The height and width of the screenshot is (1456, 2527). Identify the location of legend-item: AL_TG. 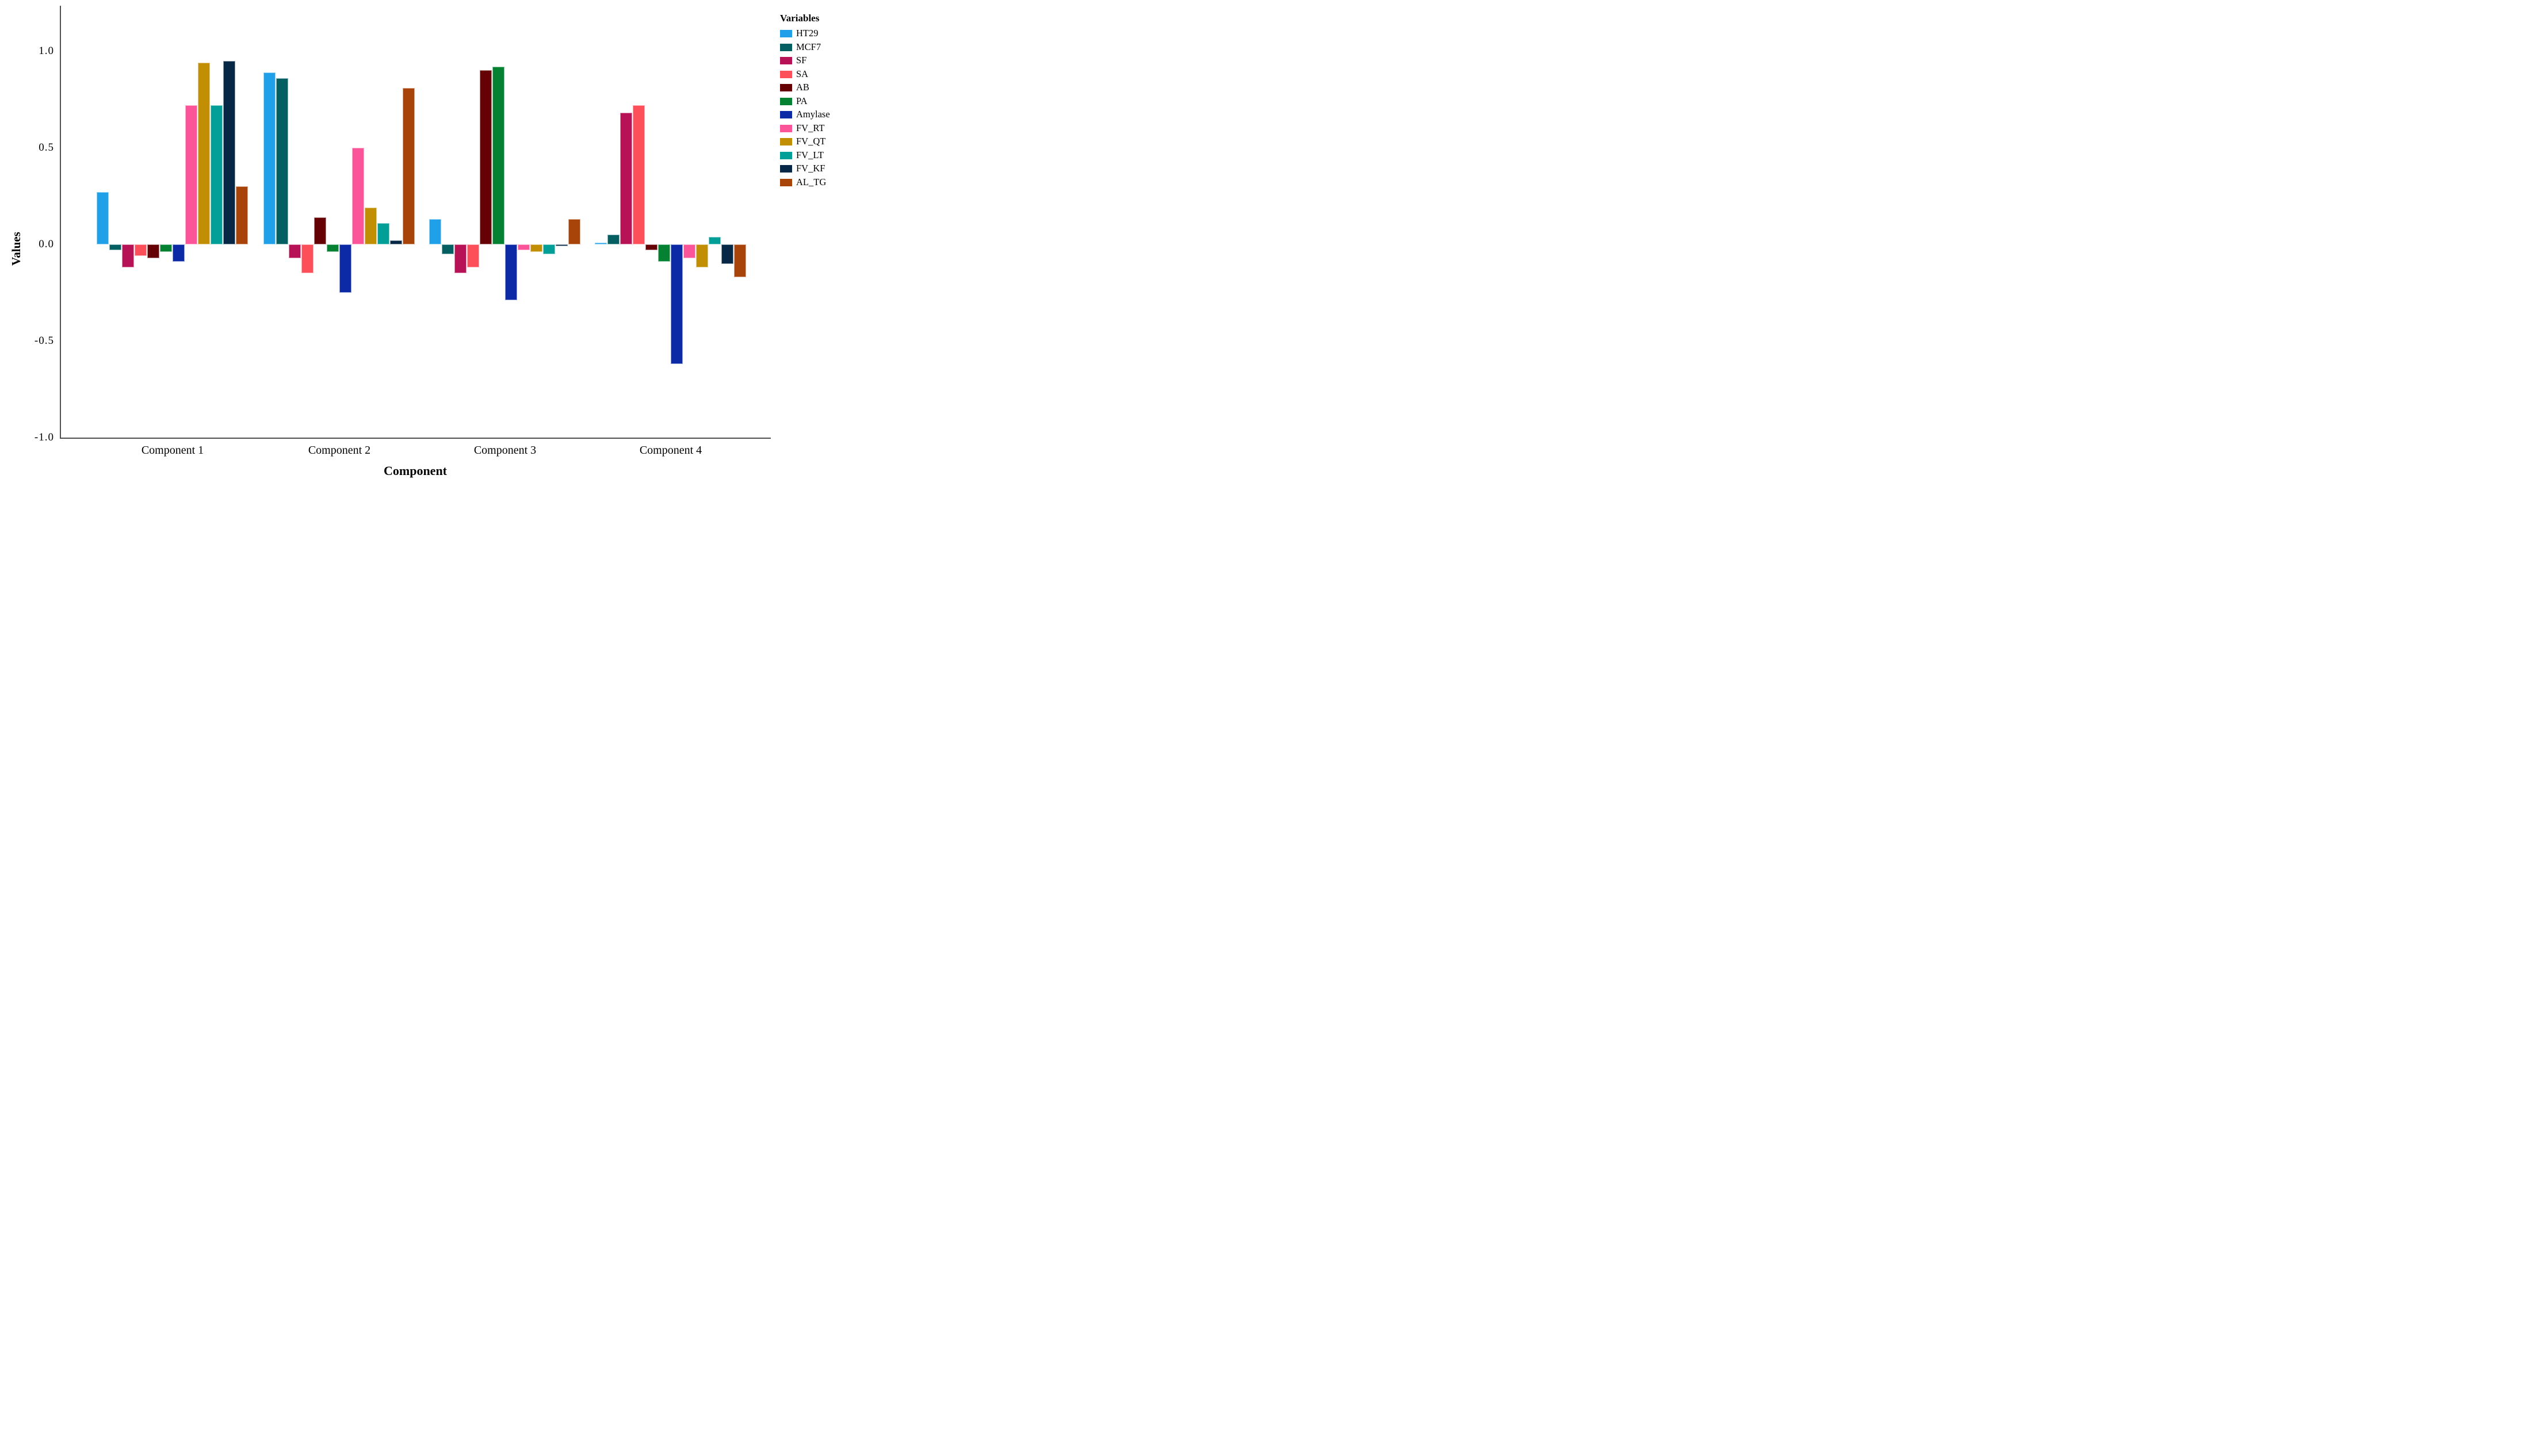
(802, 183).